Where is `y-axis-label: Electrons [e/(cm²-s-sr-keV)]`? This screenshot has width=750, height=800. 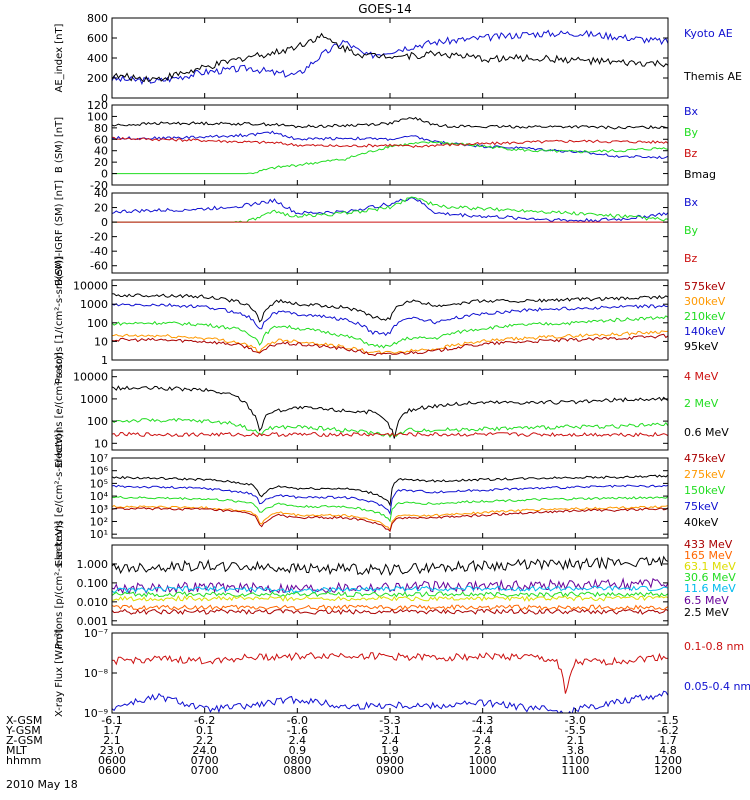
y-axis-label: Electrons [e/(cm²-s-sr-keV)] is located at coordinates (59, 497).